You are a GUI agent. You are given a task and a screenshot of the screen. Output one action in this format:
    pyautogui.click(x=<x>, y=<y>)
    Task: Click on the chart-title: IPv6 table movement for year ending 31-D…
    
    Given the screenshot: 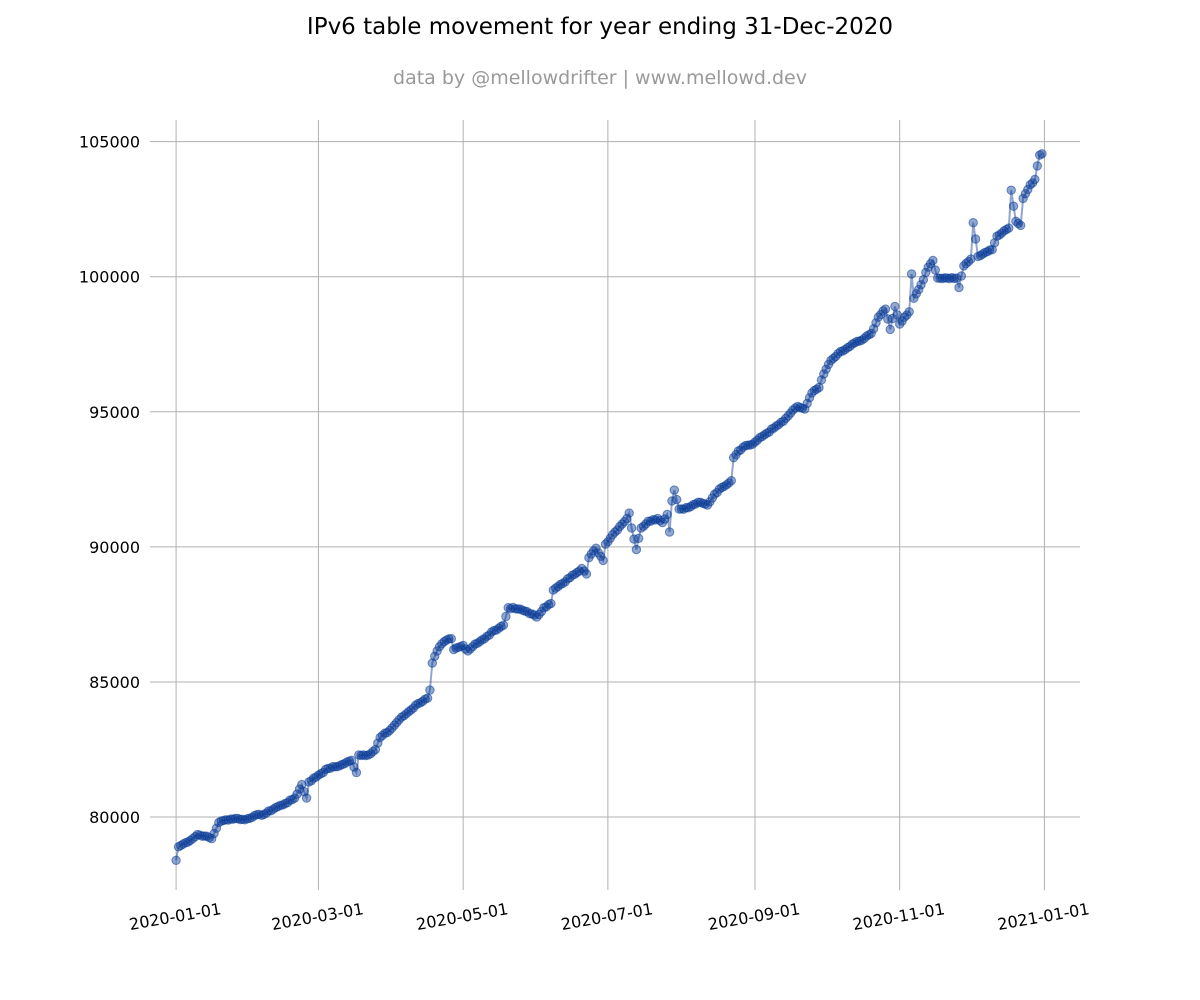 What is the action you would take?
    pyautogui.click(x=600, y=27)
    